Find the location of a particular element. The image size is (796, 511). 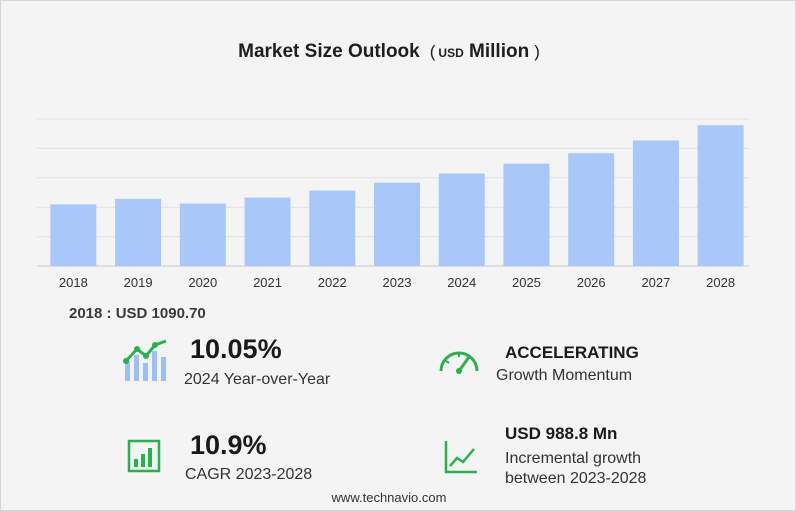

momentum-label: Growth Momentum is located at coordinates (564, 375).